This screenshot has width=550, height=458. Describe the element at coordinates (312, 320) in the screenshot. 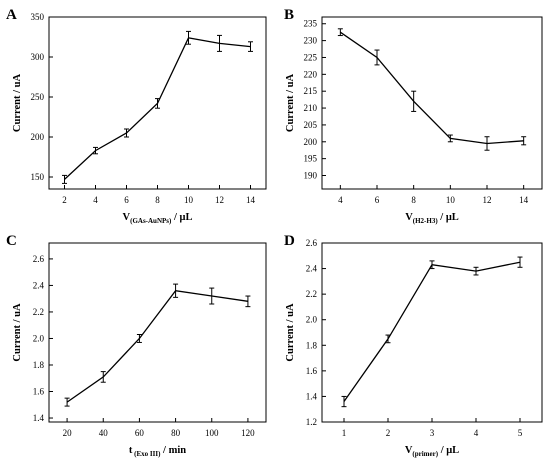

I see `y-tick-label: 2.0` at that location.